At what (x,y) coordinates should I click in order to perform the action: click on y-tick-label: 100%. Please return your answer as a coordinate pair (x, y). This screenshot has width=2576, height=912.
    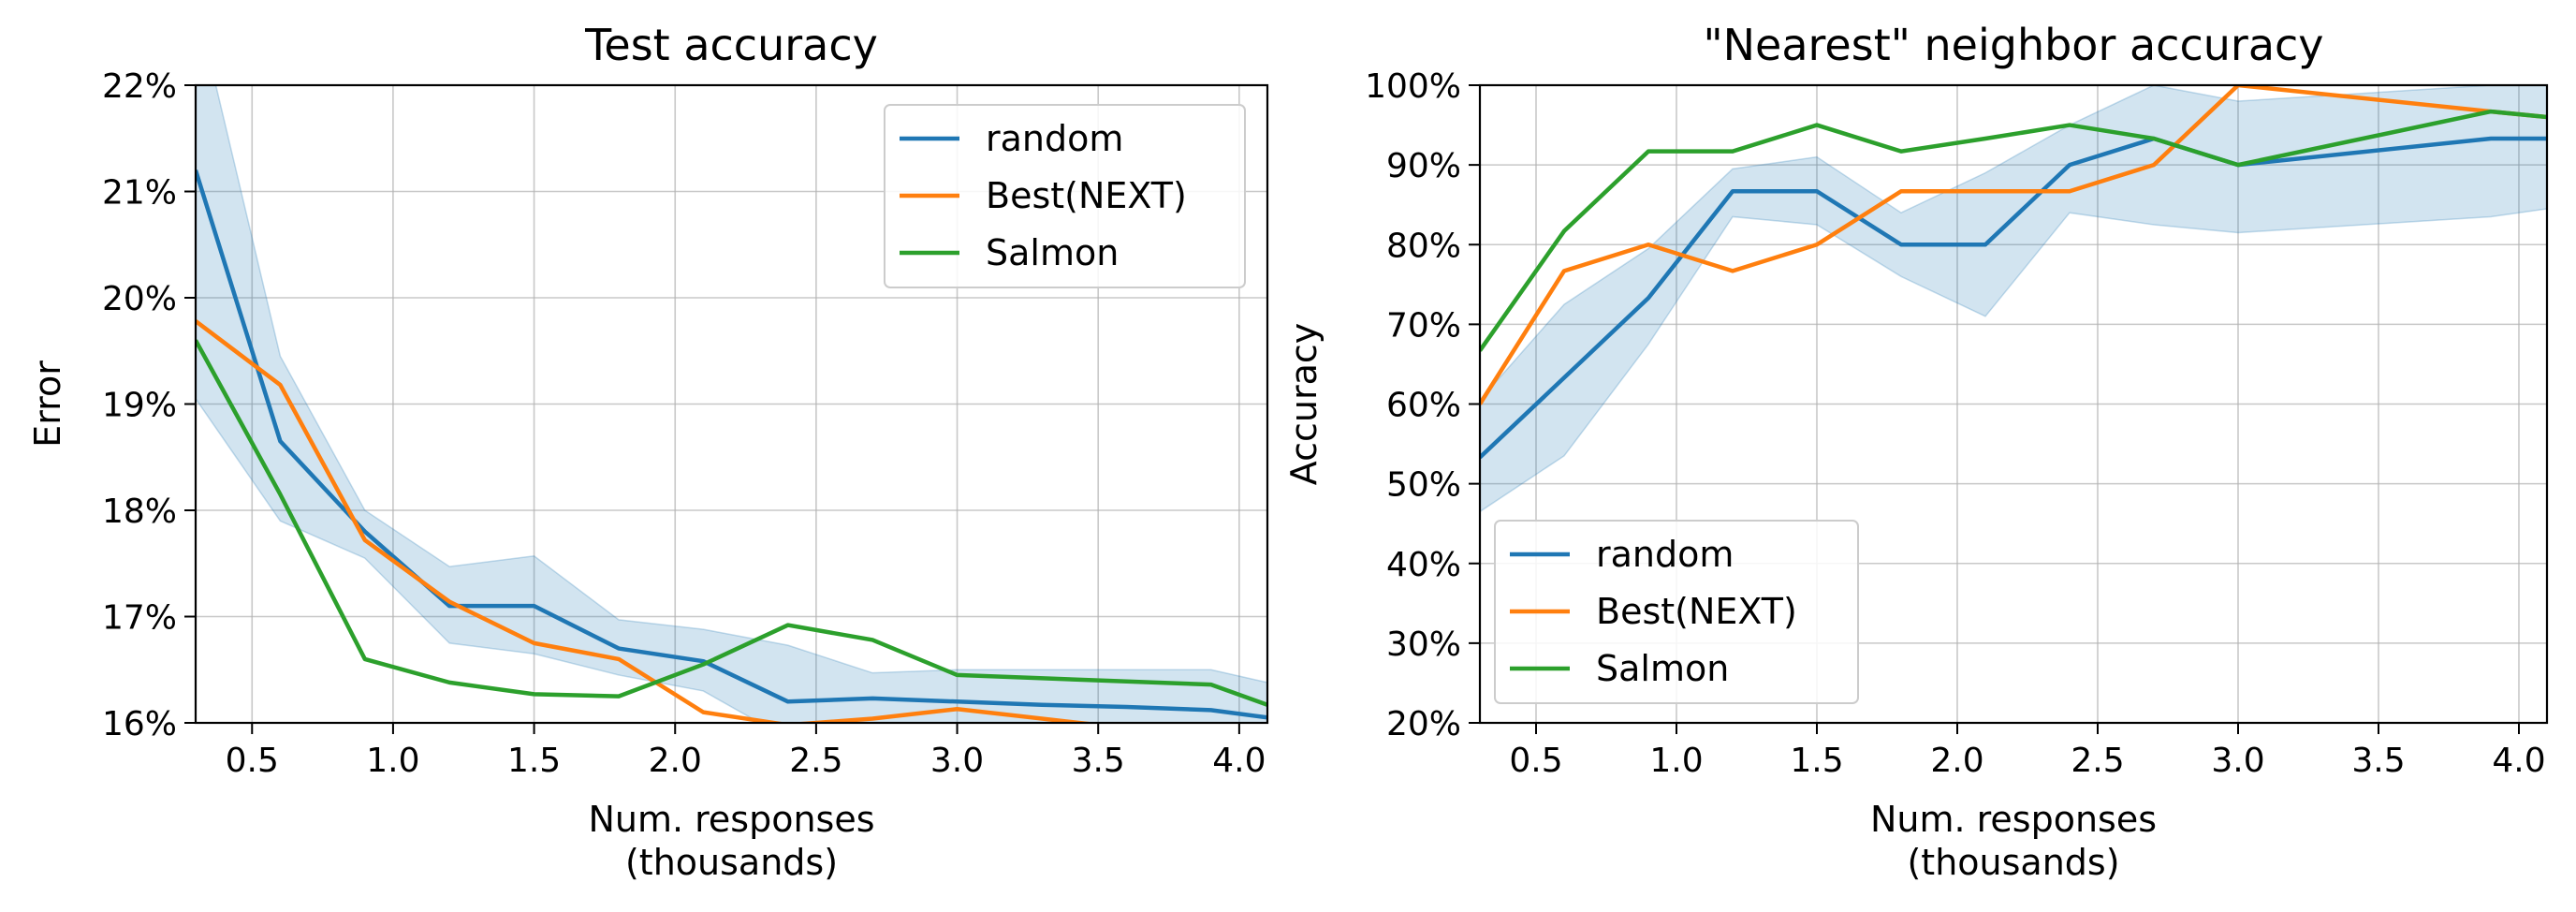
    Looking at the image, I should click on (1413, 86).